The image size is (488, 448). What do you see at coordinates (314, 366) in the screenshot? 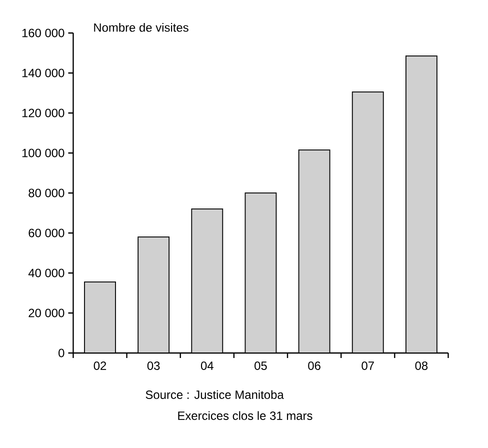
I see `x-tick-label: 06` at bounding box center [314, 366].